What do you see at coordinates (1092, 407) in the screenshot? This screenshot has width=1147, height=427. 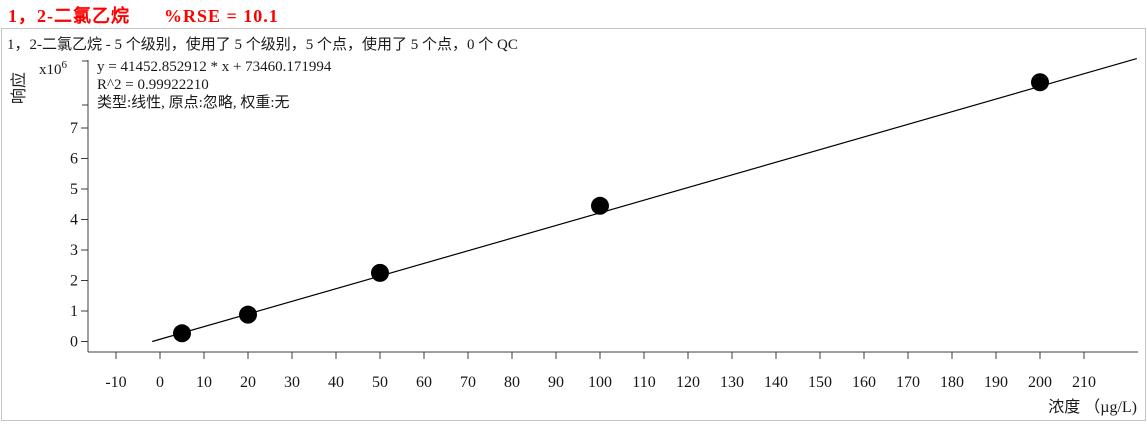 I see `x-axis-title: 浓度 （µg/L)` at bounding box center [1092, 407].